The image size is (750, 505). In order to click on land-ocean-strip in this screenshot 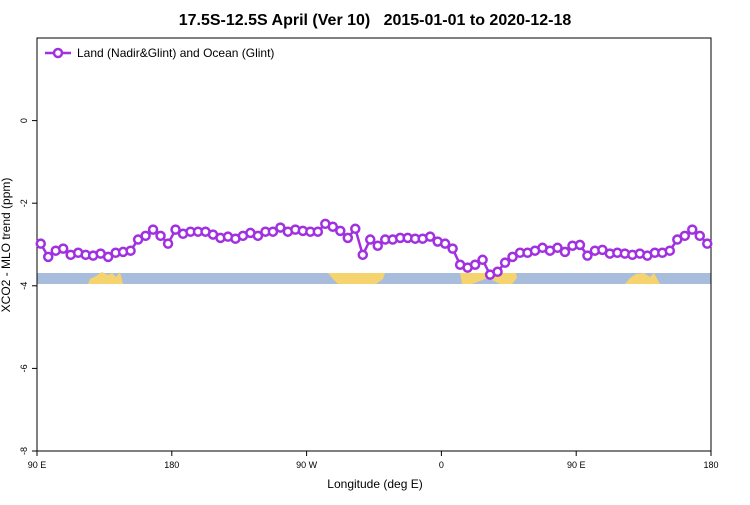, I will do `click(374, 278)`.